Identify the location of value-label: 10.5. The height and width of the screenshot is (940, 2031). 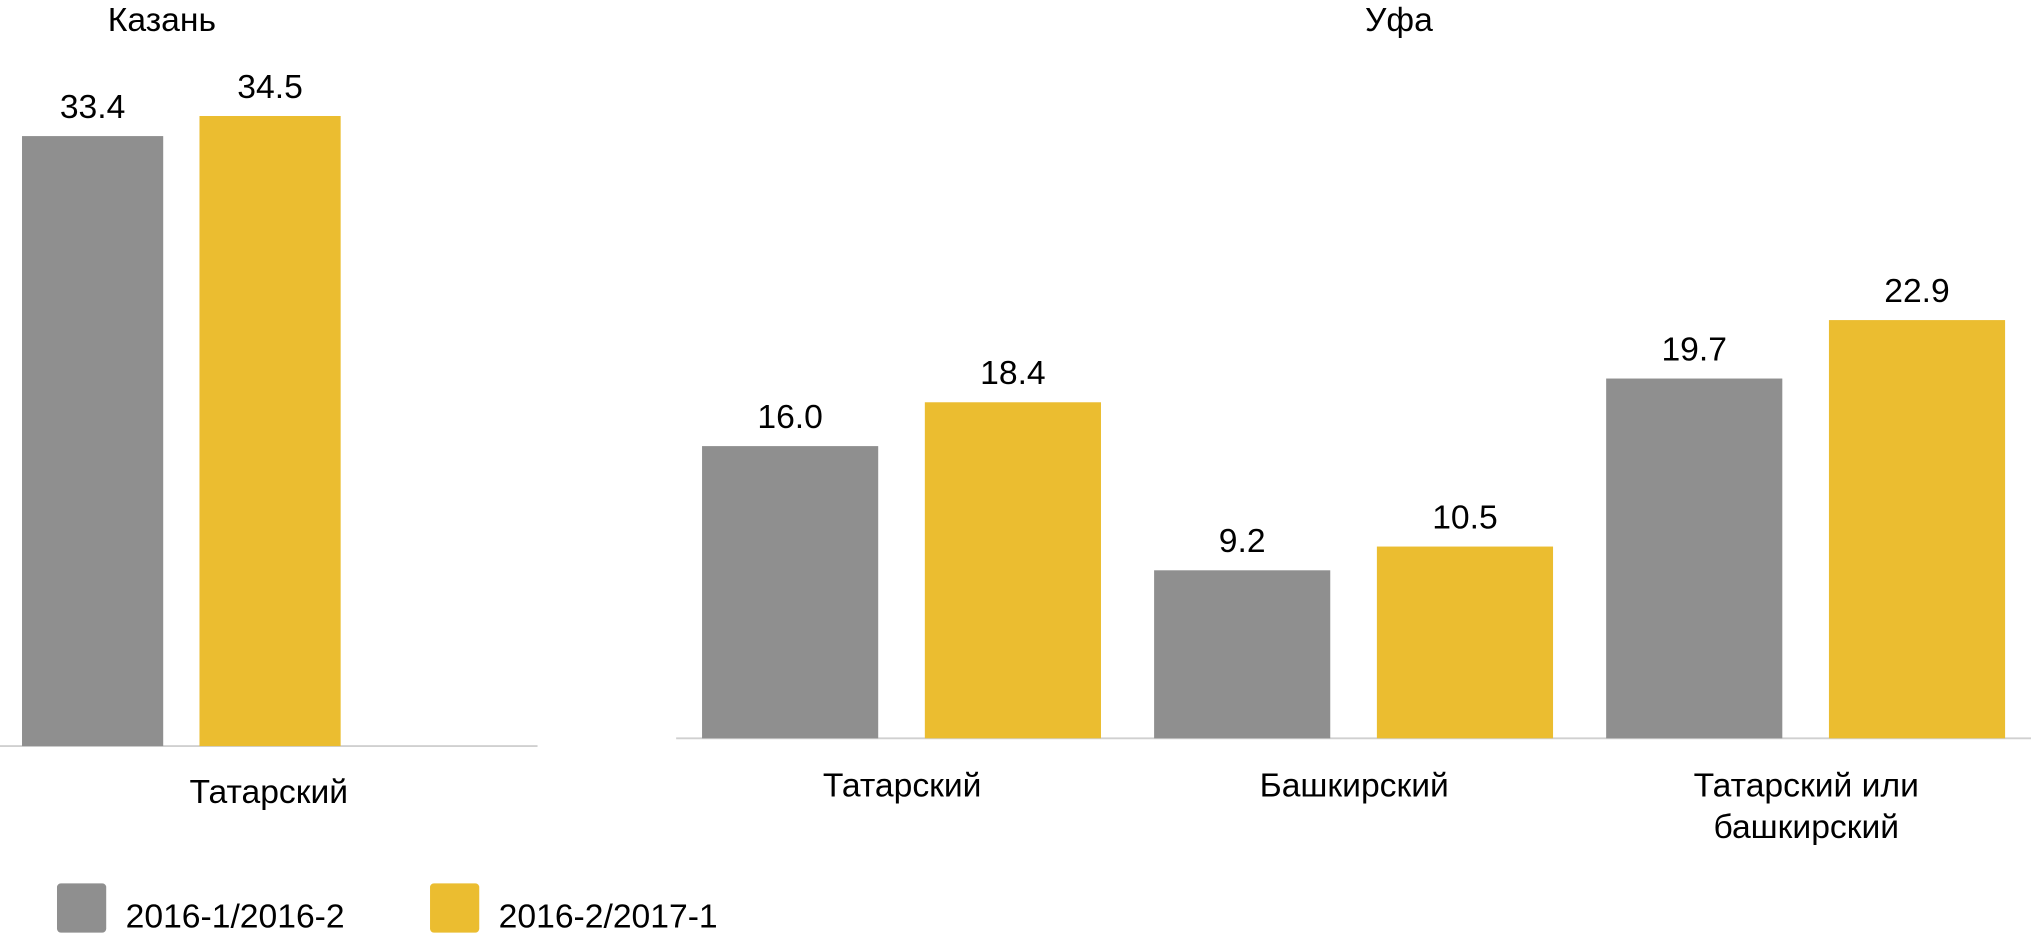
(1465, 517).